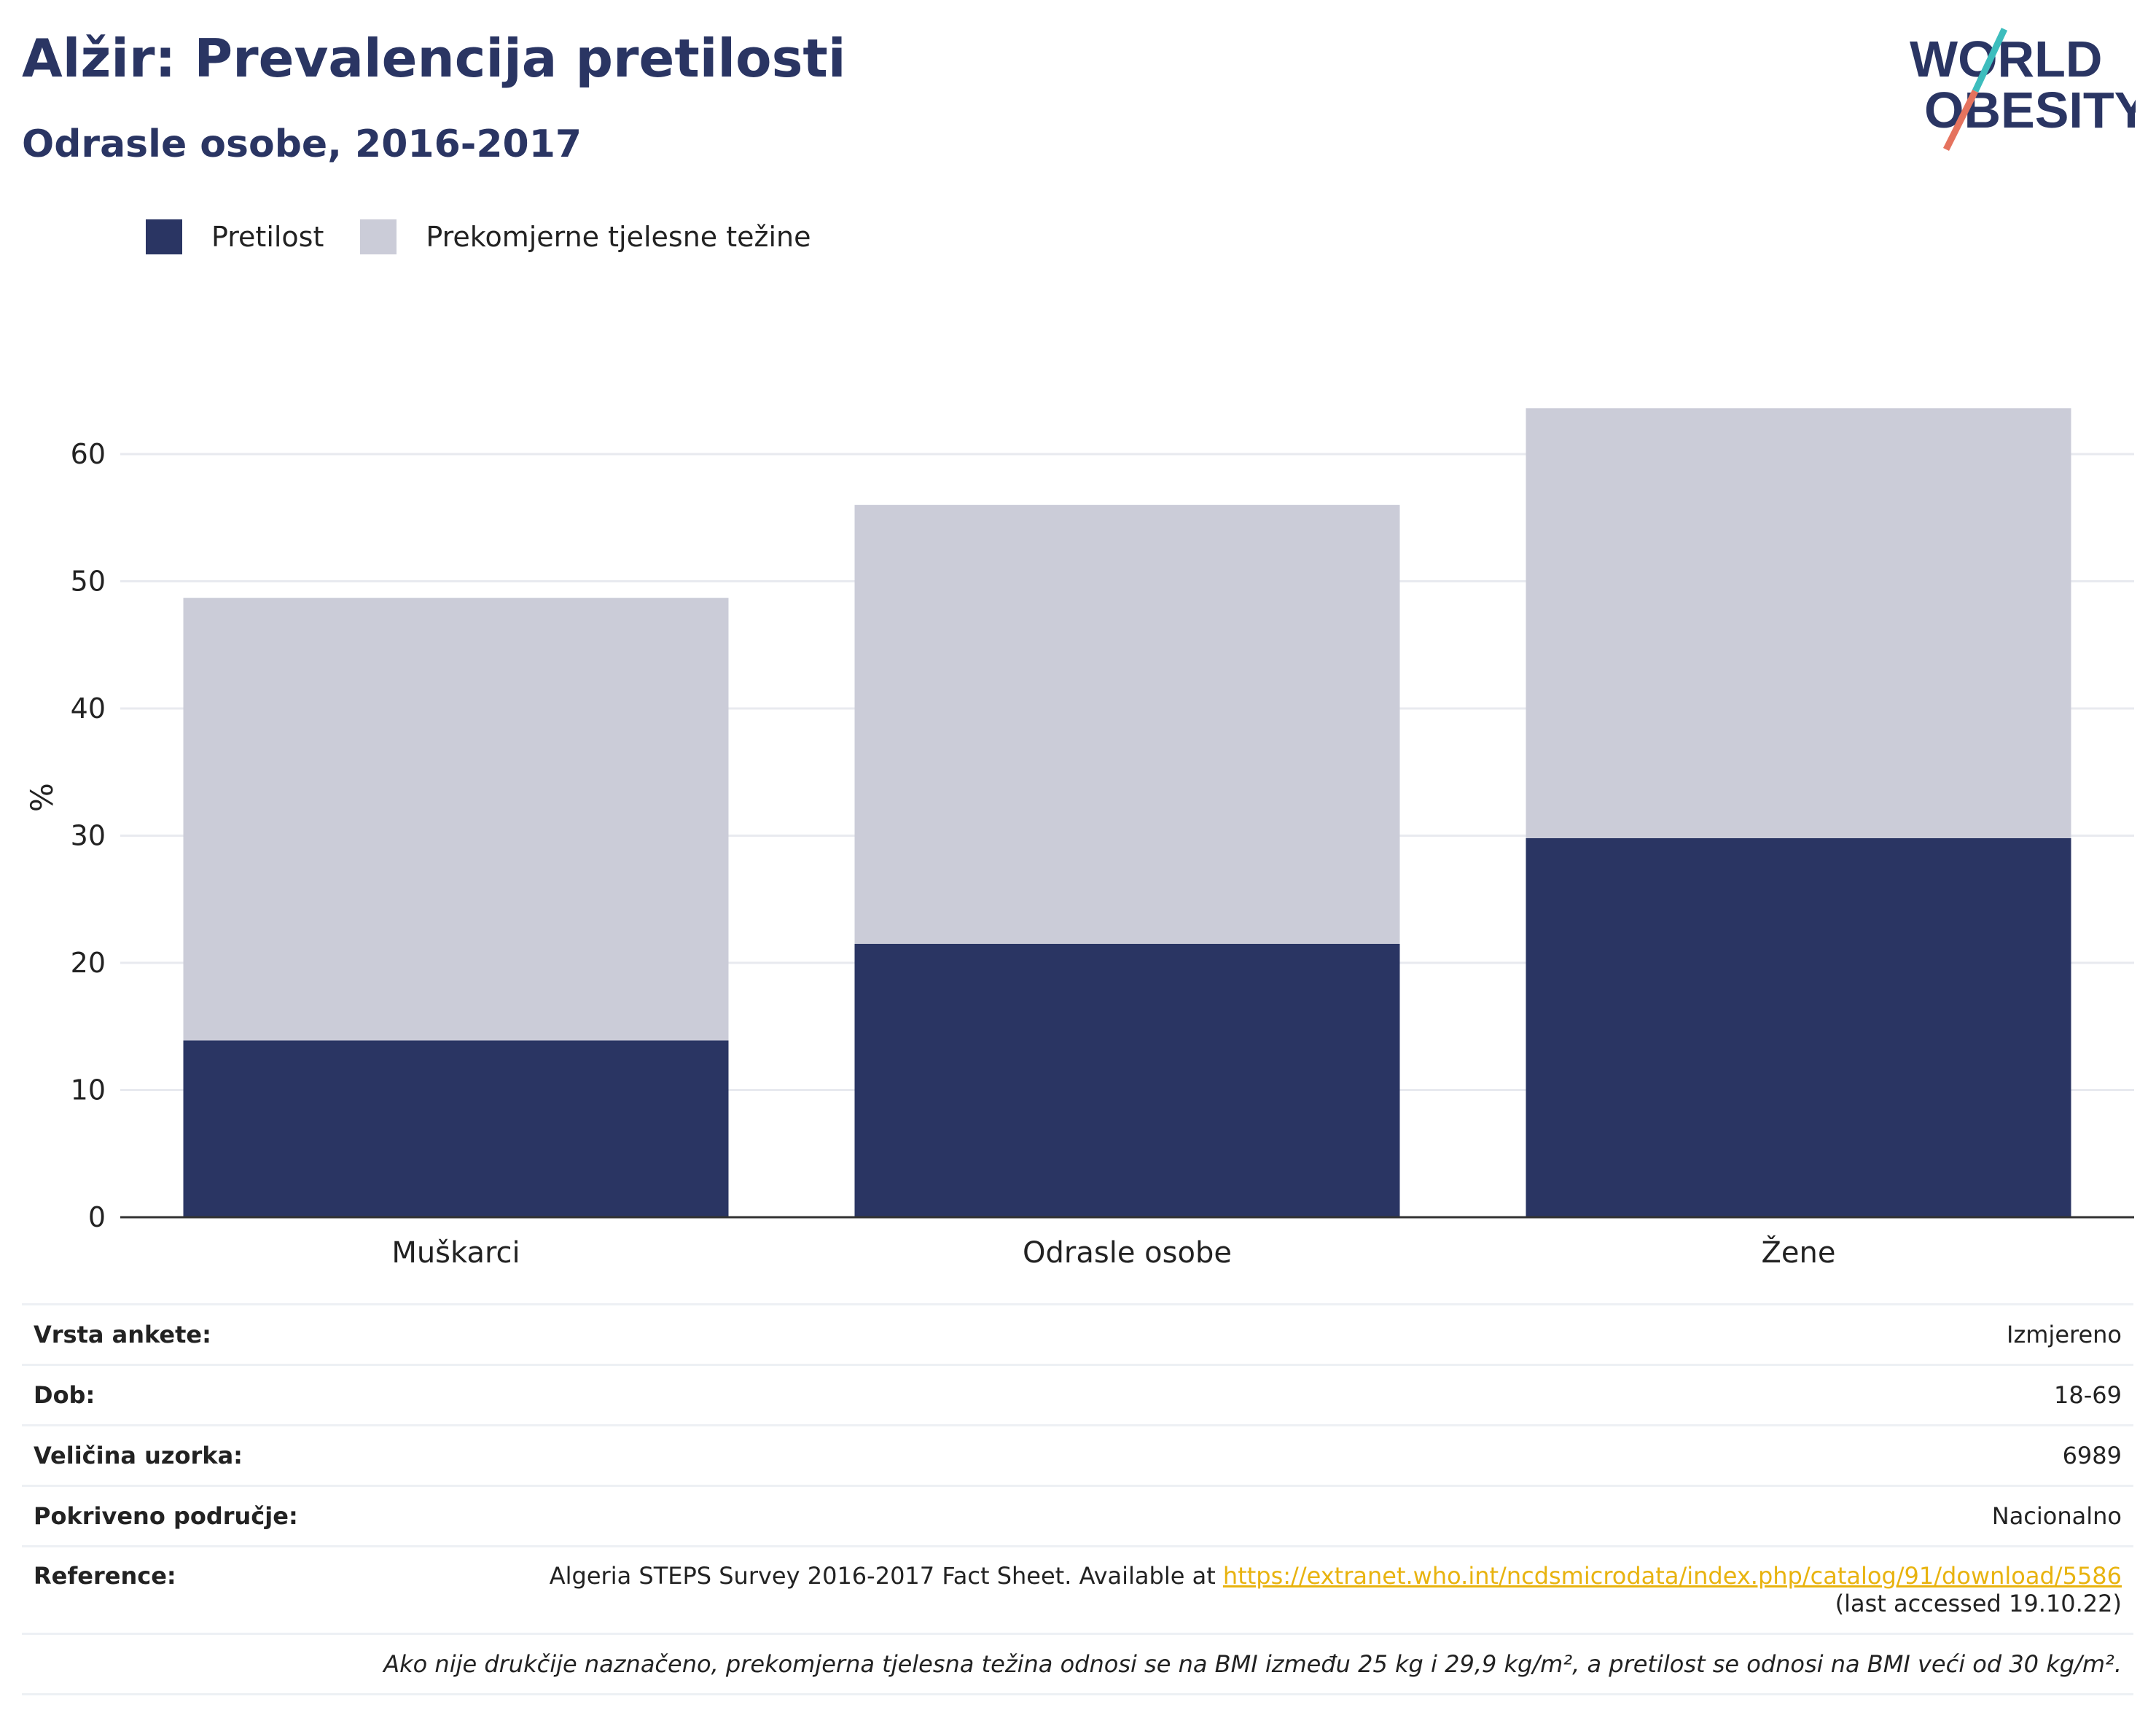 The image size is (2156, 1734). Describe the element at coordinates (164, 236) in the screenshot. I see `legend-swatch-obesity` at that location.